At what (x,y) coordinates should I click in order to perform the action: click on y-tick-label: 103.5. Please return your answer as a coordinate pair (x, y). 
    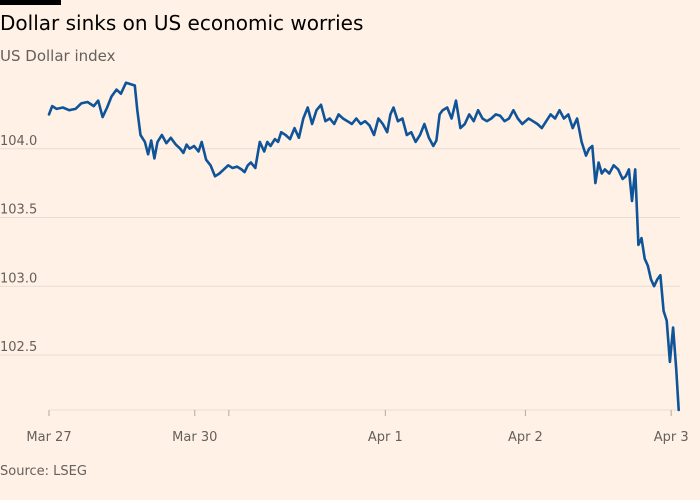
    Looking at the image, I should click on (18, 210).